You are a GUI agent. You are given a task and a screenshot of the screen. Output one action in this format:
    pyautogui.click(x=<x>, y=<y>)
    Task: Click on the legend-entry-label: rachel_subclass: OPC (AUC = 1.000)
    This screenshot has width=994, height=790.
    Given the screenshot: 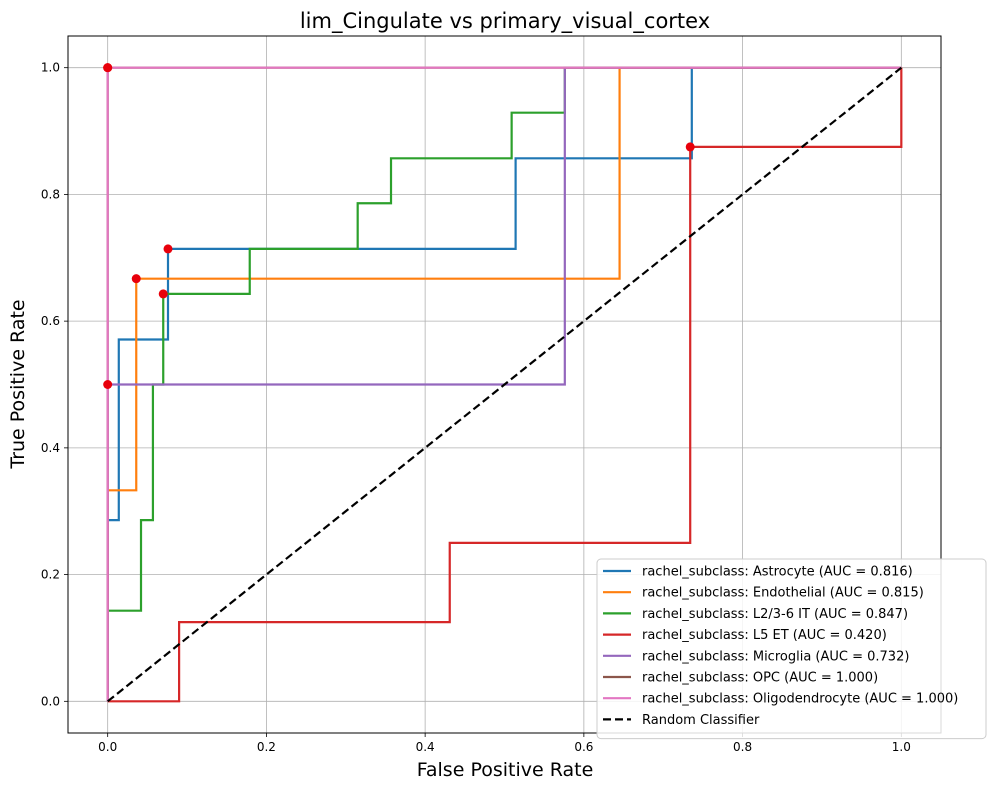 What is the action you would take?
    pyautogui.click(x=760, y=678)
    